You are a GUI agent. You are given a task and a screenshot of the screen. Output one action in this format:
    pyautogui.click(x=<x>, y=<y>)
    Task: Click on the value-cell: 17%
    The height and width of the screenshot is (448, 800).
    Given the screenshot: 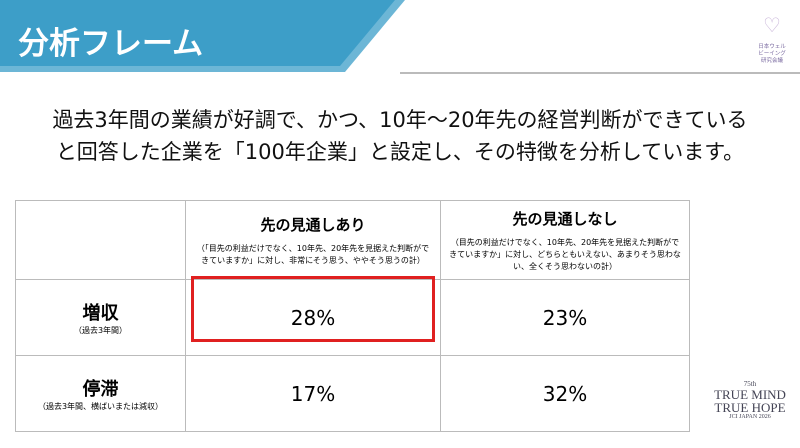 What is the action you would take?
    pyautogui.click(x=313, y=393)
    